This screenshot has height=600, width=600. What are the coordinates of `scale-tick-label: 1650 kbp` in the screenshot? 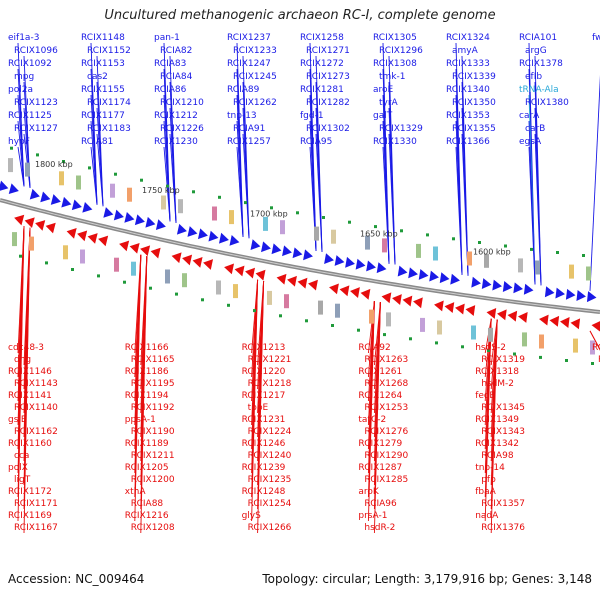 It's located at (379, 234).